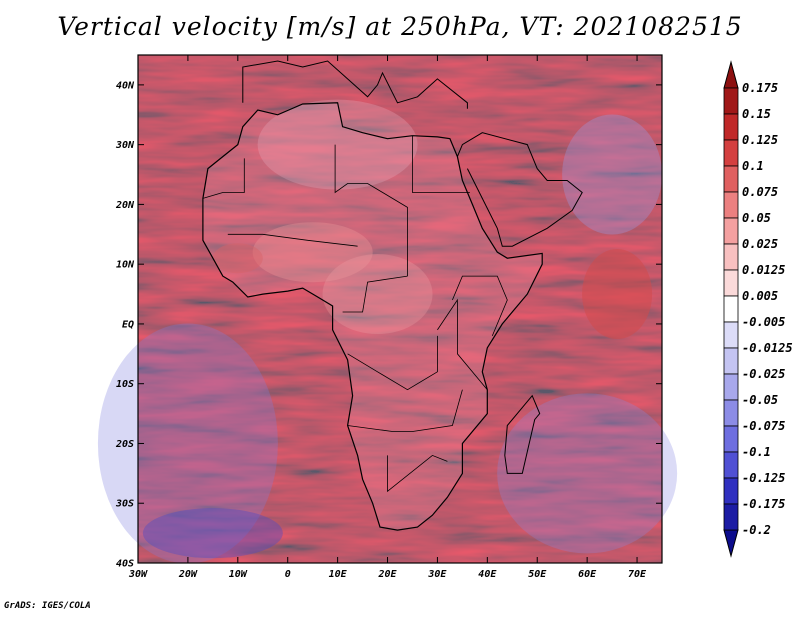  I want to click on x-tick-label: 70E, so click(637, 574).